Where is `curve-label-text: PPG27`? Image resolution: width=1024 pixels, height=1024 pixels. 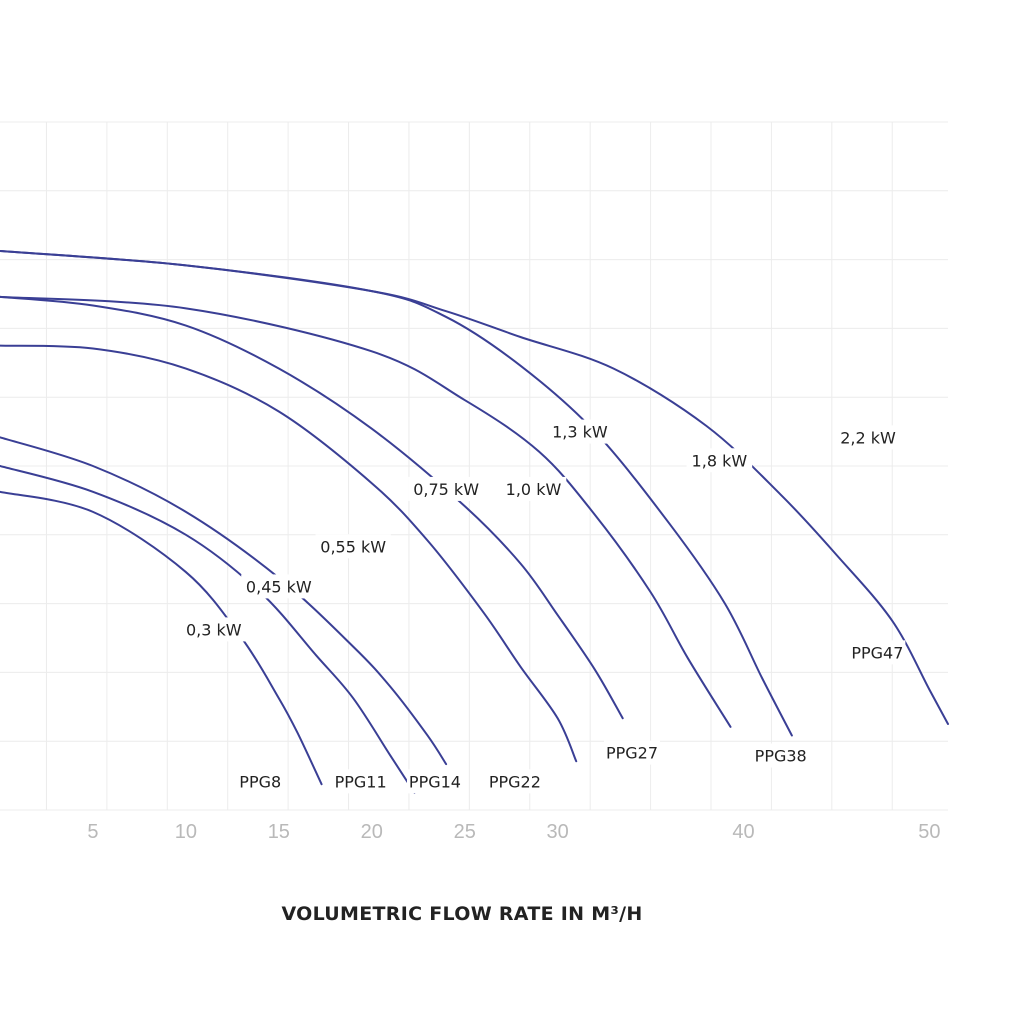
curve-label-text: PPG27 is located at coordinates (632, 753).